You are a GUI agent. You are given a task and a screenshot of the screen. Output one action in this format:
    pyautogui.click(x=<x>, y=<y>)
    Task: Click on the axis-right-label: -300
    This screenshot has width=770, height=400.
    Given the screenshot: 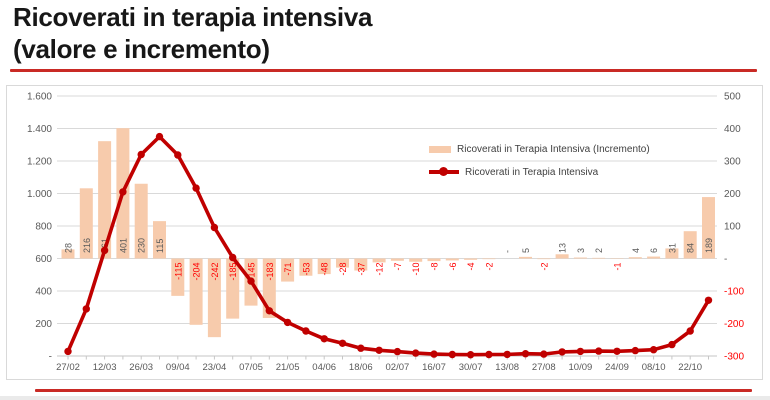 What is the action you would take?
    pyautogui.click(x=734, y=357)
    